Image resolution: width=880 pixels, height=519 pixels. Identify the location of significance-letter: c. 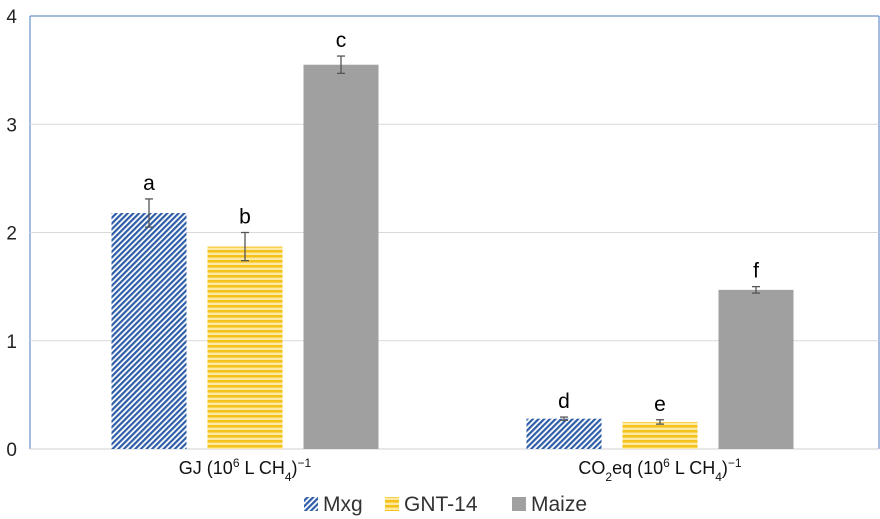
(341, 40).